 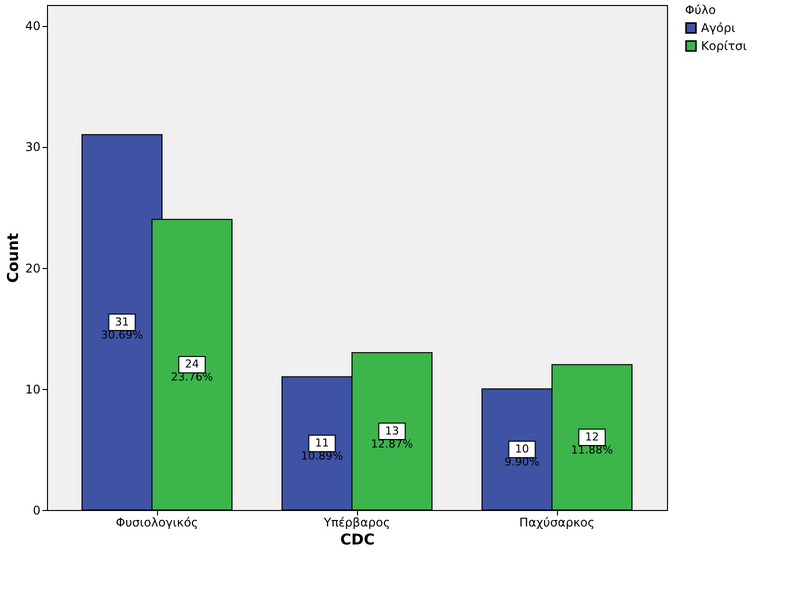 I want to click on data-label: 10 9.90%, so click(x=522, y=455).